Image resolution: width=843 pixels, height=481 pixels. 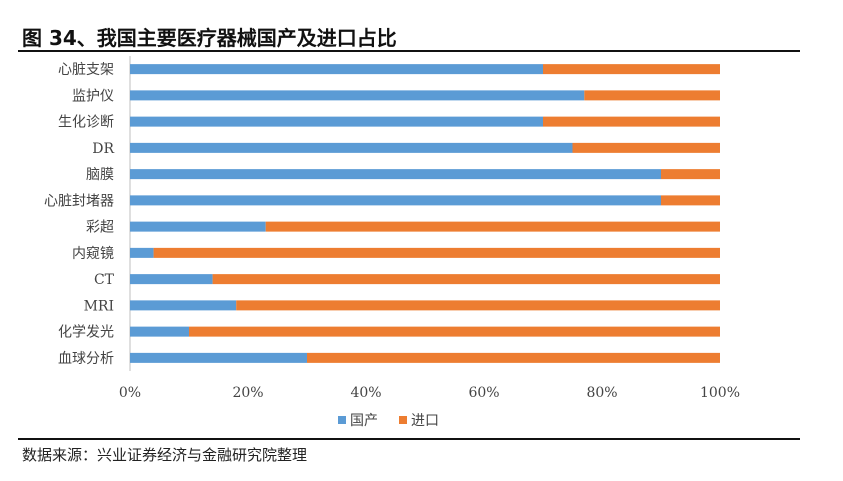 I want to click on y-tick-label: 内窥镜, so click(x=93, y=253).